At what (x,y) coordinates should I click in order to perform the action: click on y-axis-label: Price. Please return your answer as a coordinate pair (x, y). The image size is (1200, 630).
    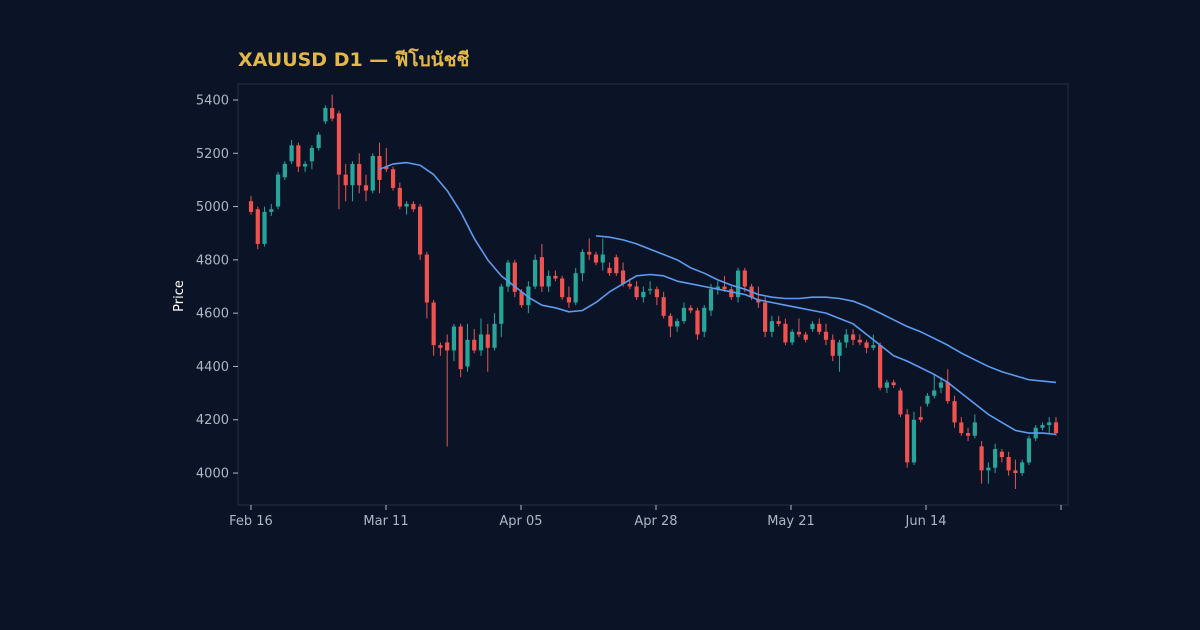
    Looking at the image, I should click on (179, 296).